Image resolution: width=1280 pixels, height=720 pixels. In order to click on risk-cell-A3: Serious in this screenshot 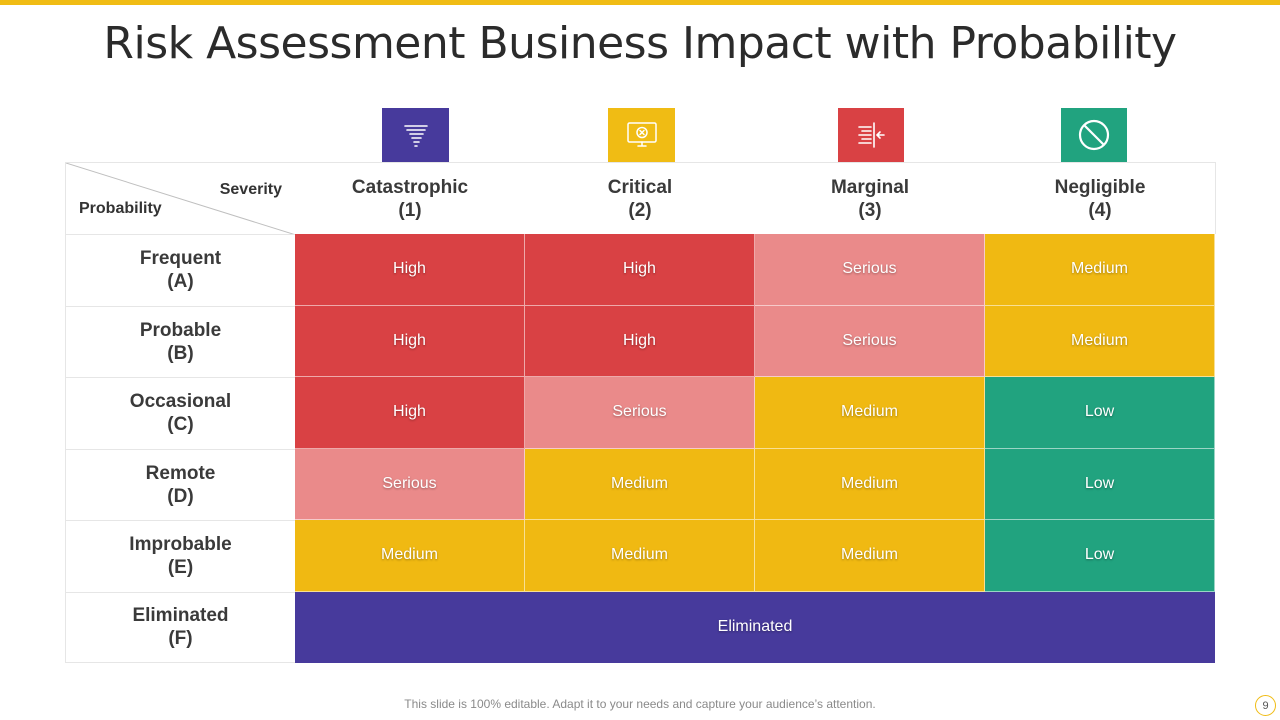, I will do `click(870, 270)`.